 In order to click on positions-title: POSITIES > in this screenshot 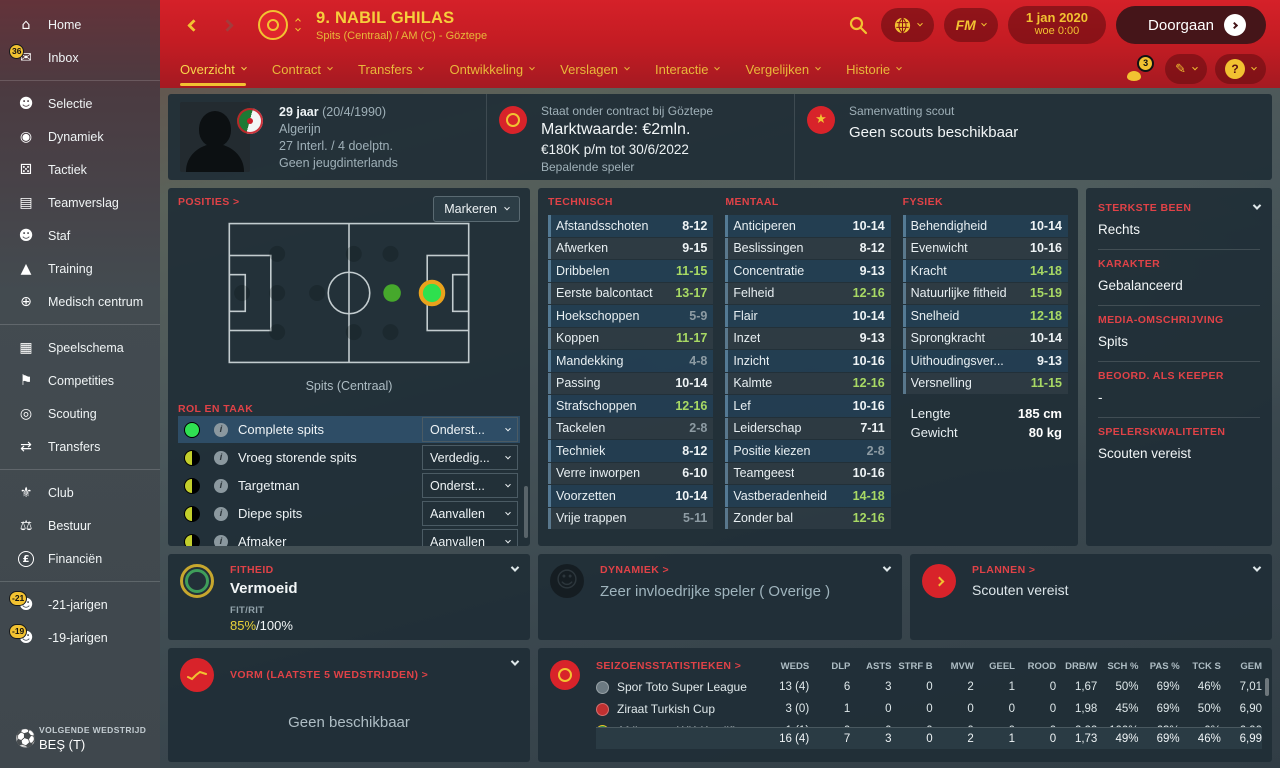, I will do `click(209, 202)`.